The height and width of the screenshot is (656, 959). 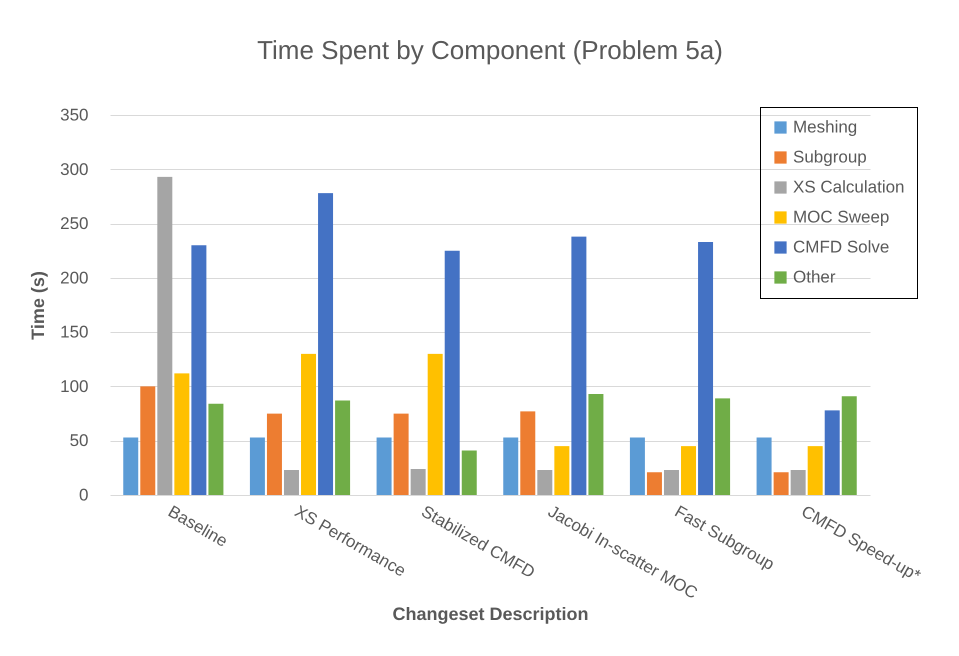 I want to click on legend-label: Meshing, so click(x=825, y=127).